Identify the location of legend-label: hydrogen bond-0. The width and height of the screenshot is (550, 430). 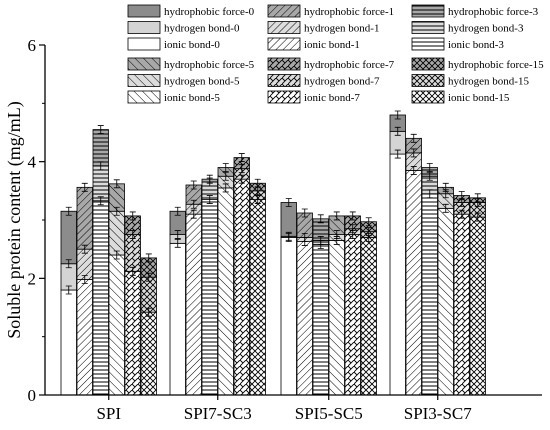
(202, 29).